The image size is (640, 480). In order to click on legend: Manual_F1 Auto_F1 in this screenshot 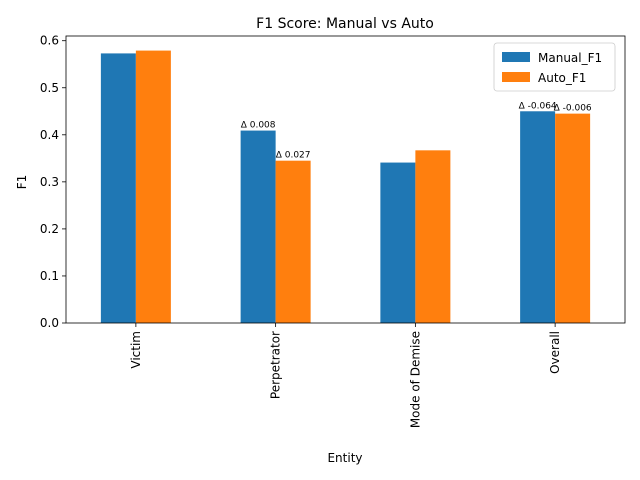, I will do `click(554, 67)`.